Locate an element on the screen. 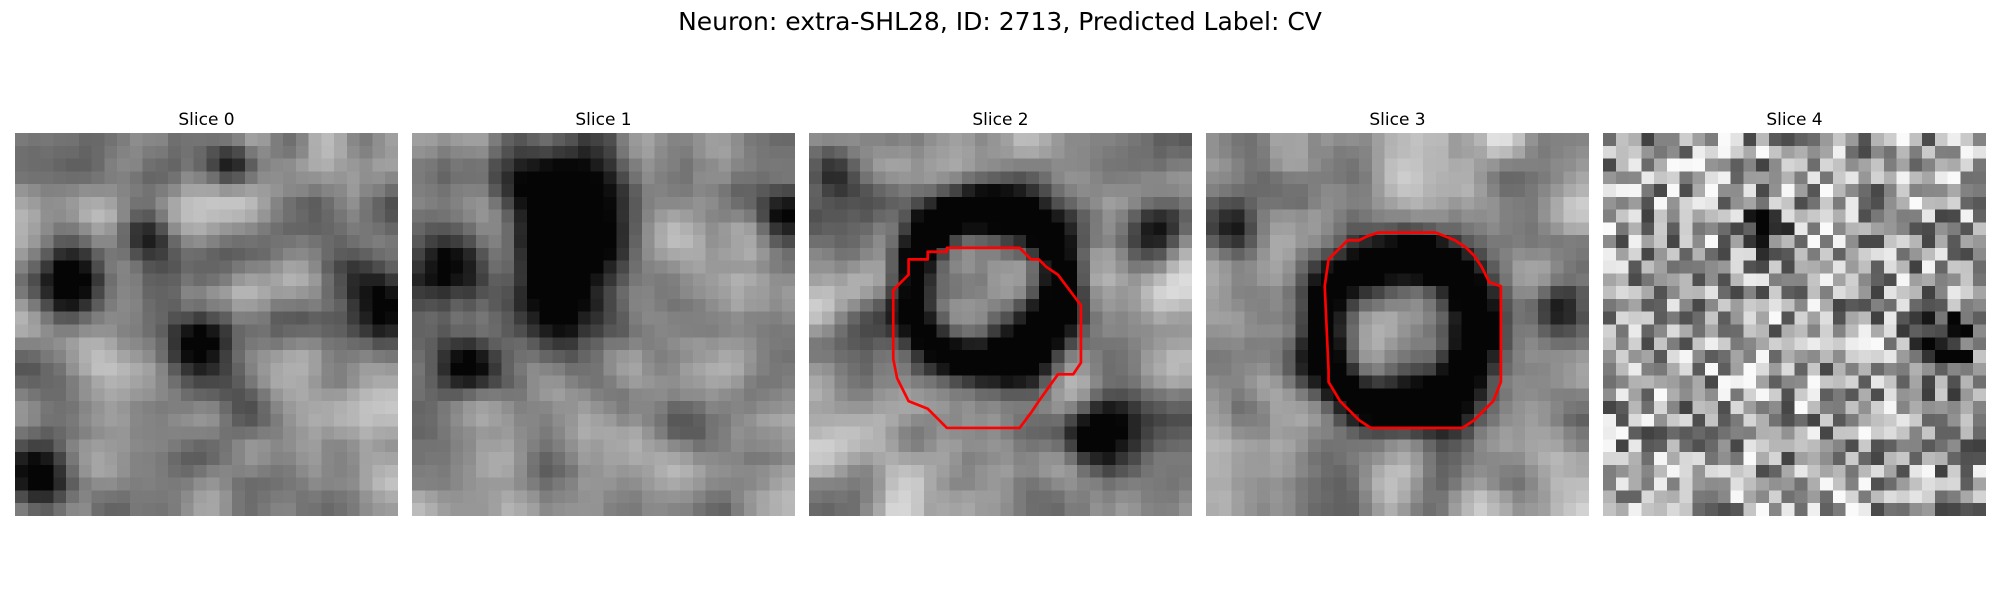 This screenshot has width=2000, height=600. slice-panel-1: Slice 1 is located at coordinates (603, 311).